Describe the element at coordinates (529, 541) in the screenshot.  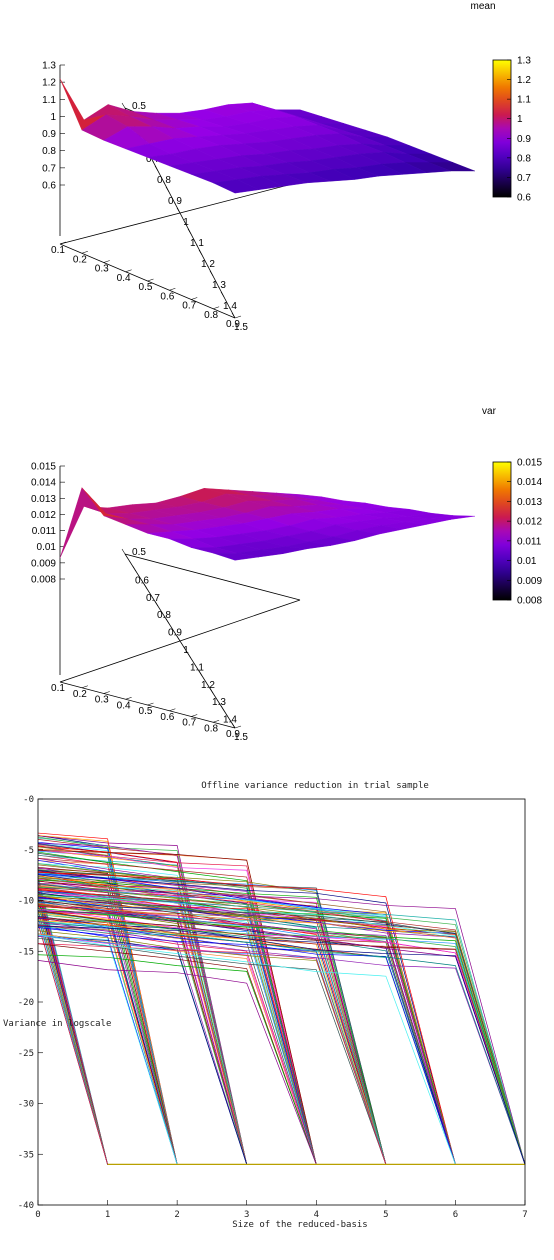
I see `colorbar-tick-label: 0.011` at that location.